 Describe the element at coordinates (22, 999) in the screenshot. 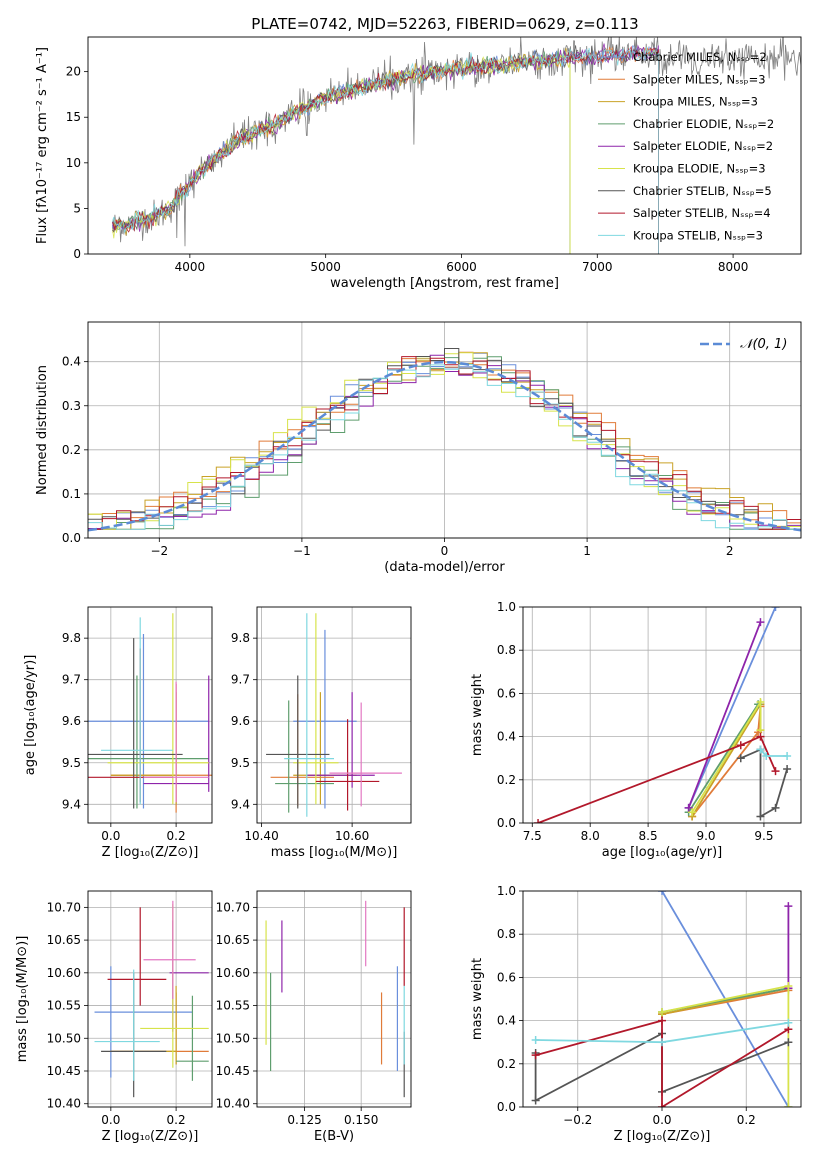

I see `y-axis-label: mass [log₁₀(M/M⊙)]` at that location.